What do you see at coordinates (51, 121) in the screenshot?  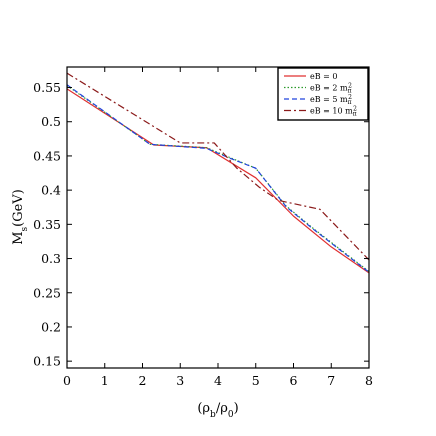 I see `y-tick-label: 0.5` at bounding box center [51, 121].